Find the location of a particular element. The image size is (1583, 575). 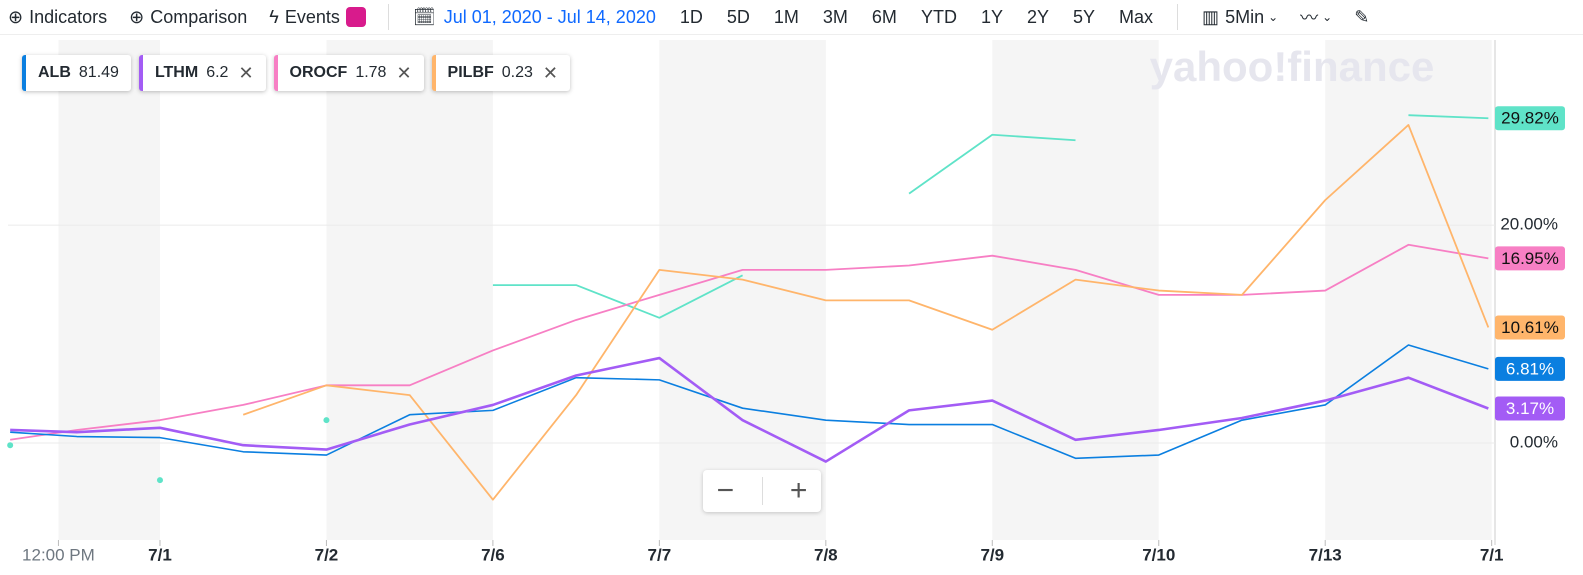

comparison-button: ⊕ Comparison is located at coordinates (188, 16).